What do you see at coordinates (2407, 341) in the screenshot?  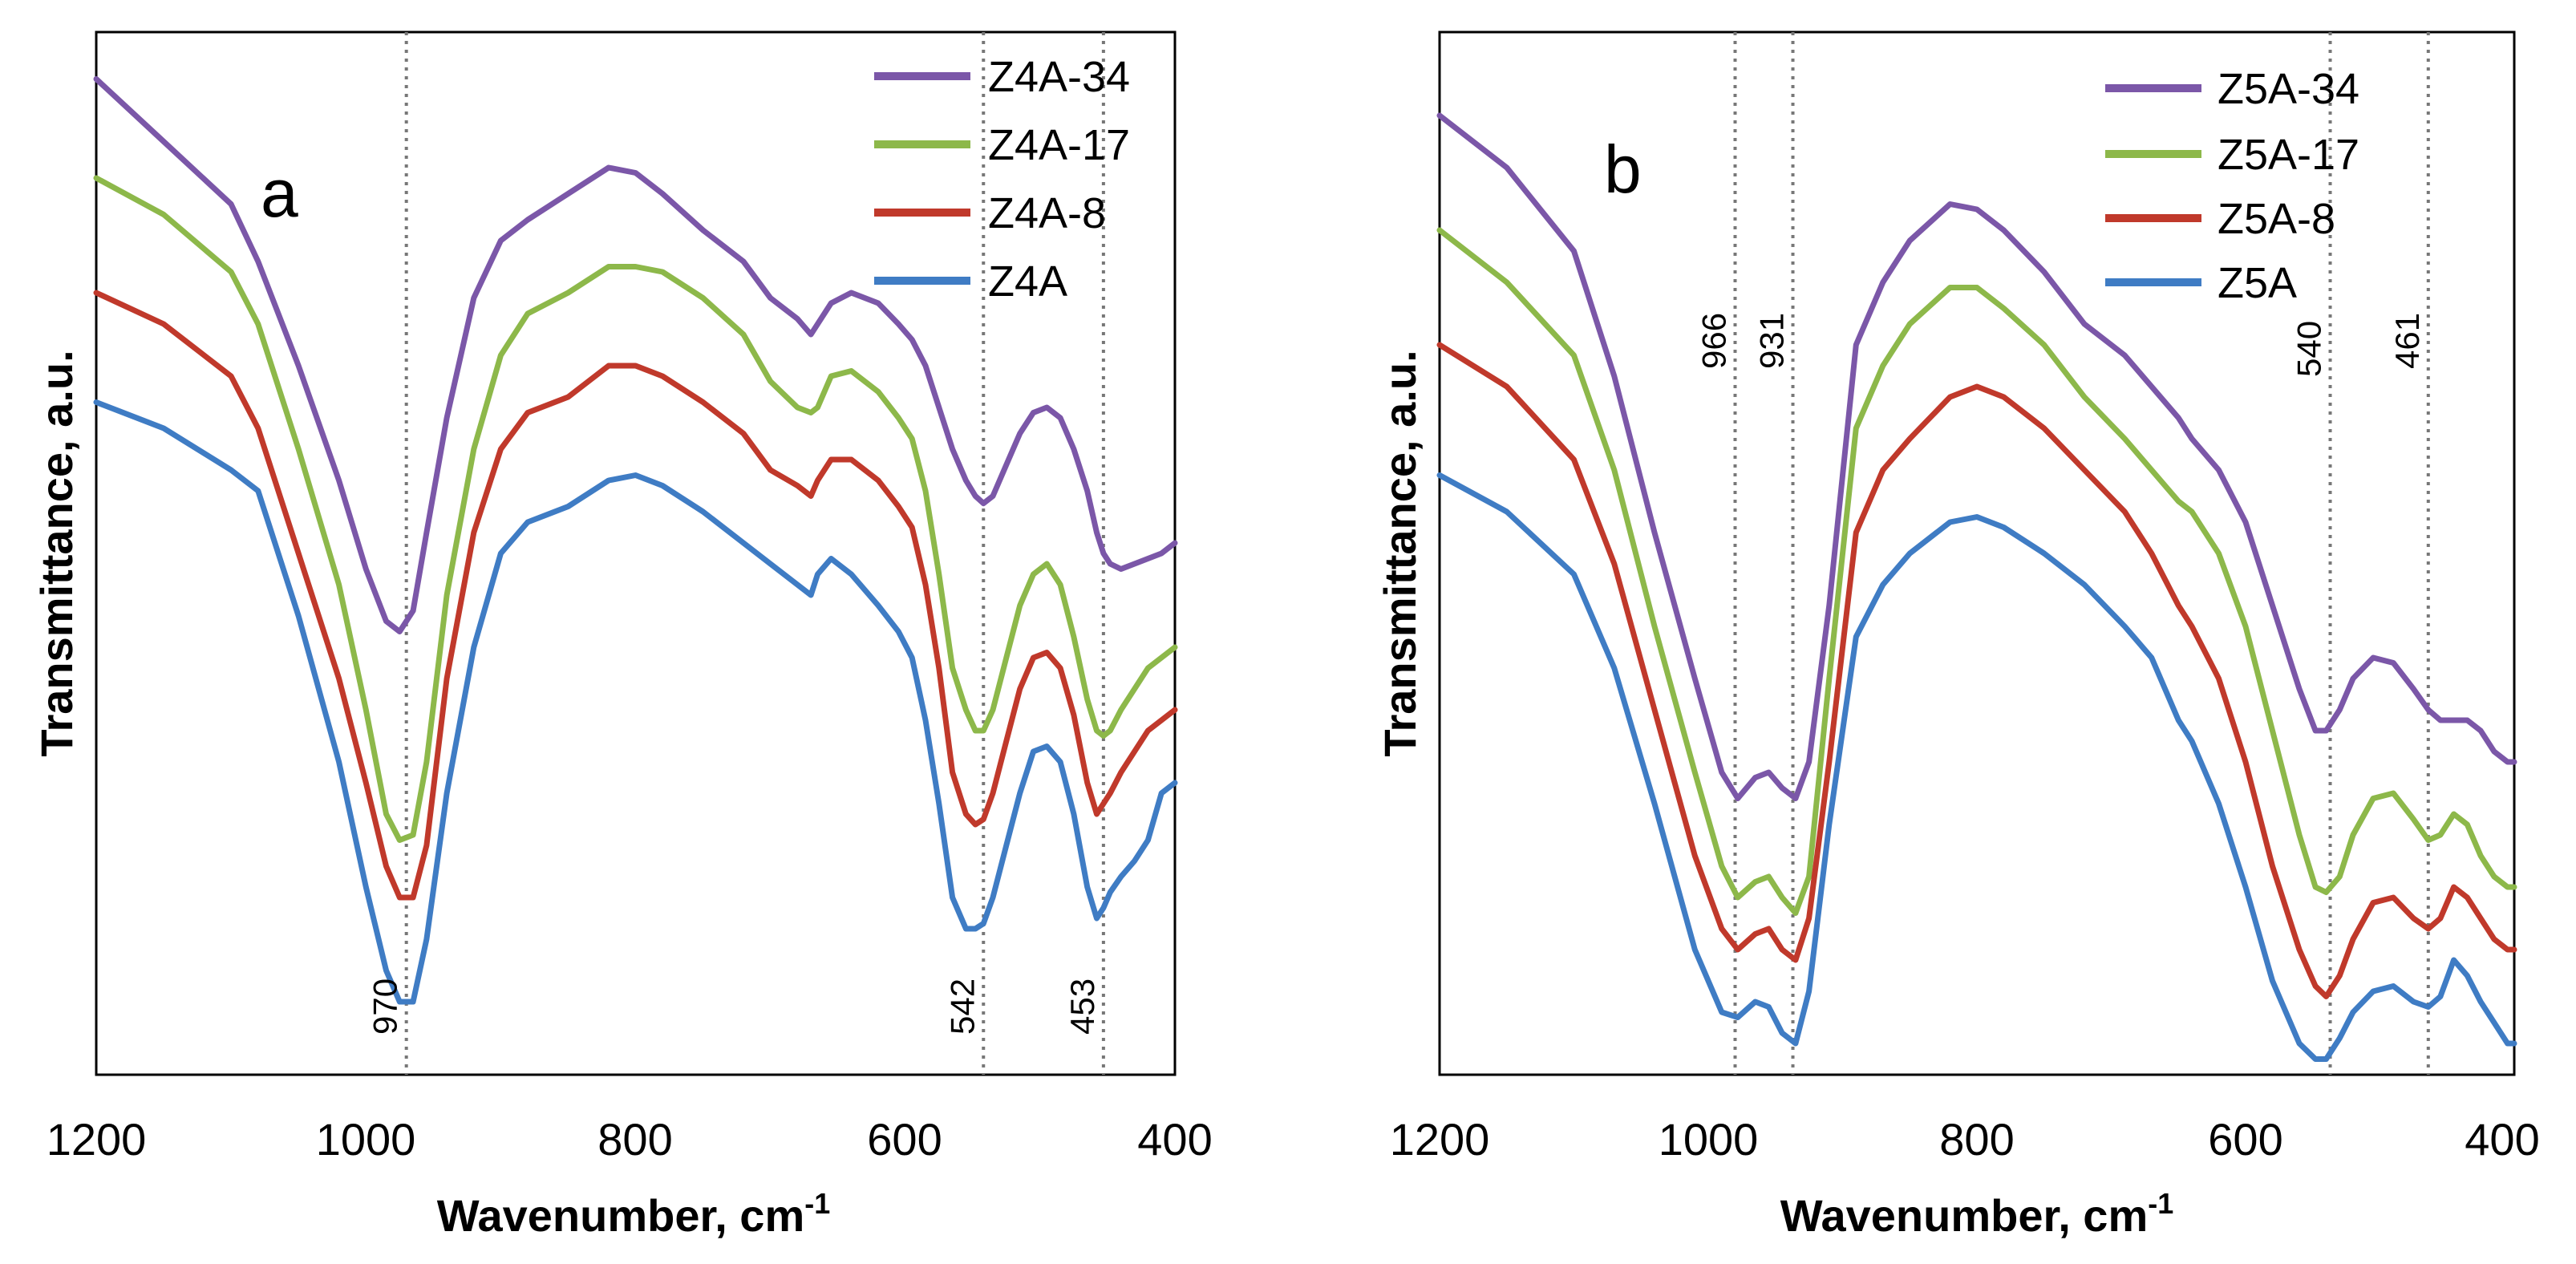 I see `reference-label: 461` at bounding box center [2407, 341].